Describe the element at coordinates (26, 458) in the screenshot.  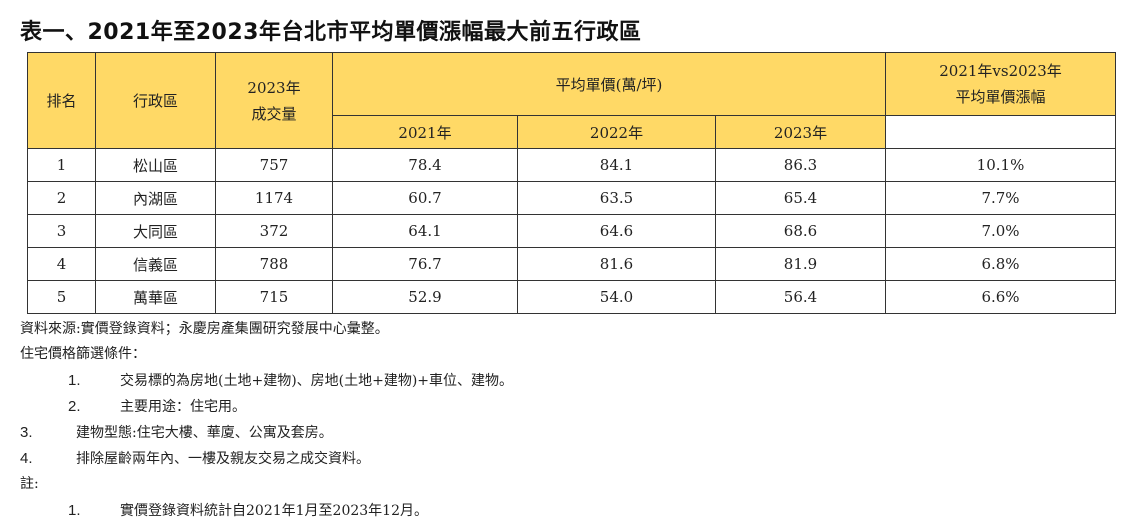
I see `criteria-number: 4.` at that location.